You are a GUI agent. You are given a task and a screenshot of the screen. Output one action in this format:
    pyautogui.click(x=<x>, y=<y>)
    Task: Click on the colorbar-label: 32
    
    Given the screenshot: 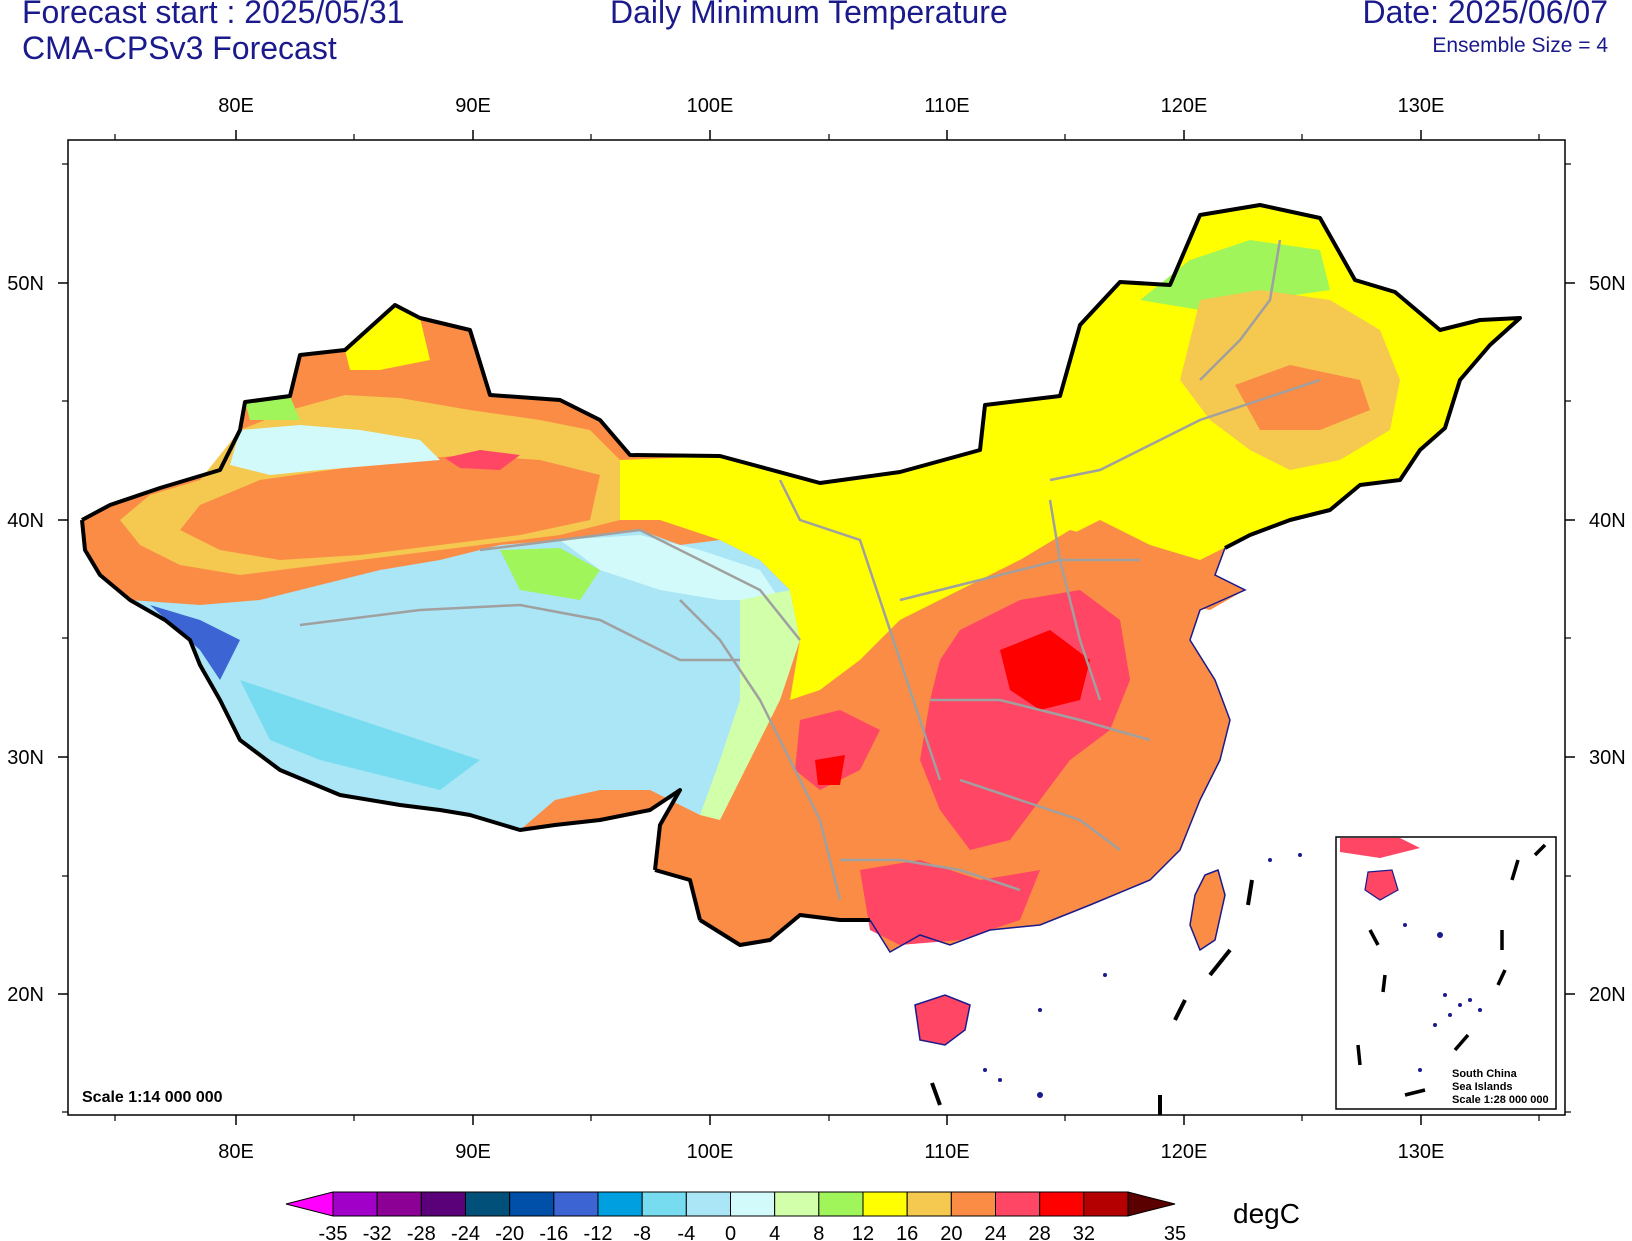 What is the action you would take?
    pyautogui.click(x=1084, y=1232)
    